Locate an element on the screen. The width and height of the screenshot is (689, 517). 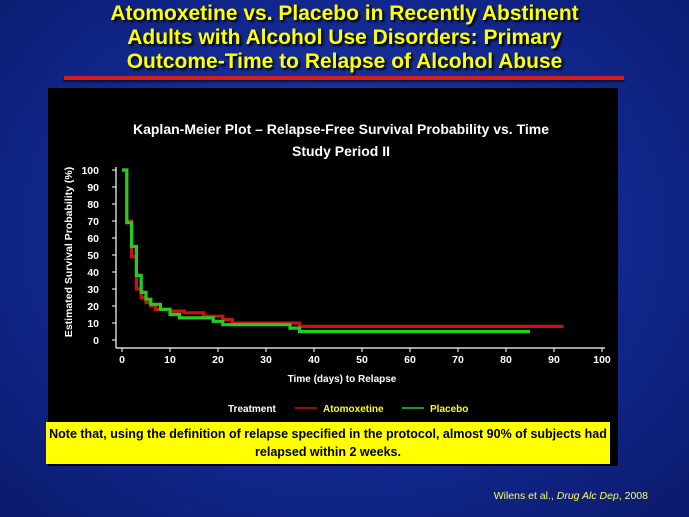
x-tick-label: 90 is located at coordinates (554, 360).